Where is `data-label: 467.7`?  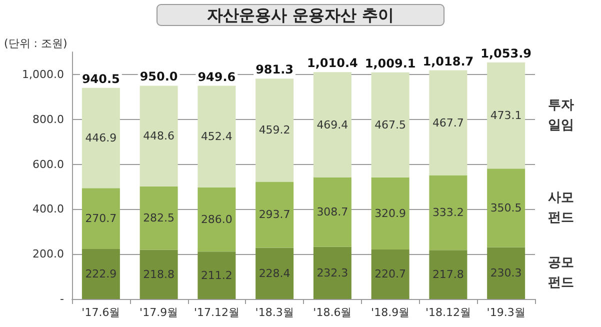
data-label: 467.7 is located at coordinates (448, 123).